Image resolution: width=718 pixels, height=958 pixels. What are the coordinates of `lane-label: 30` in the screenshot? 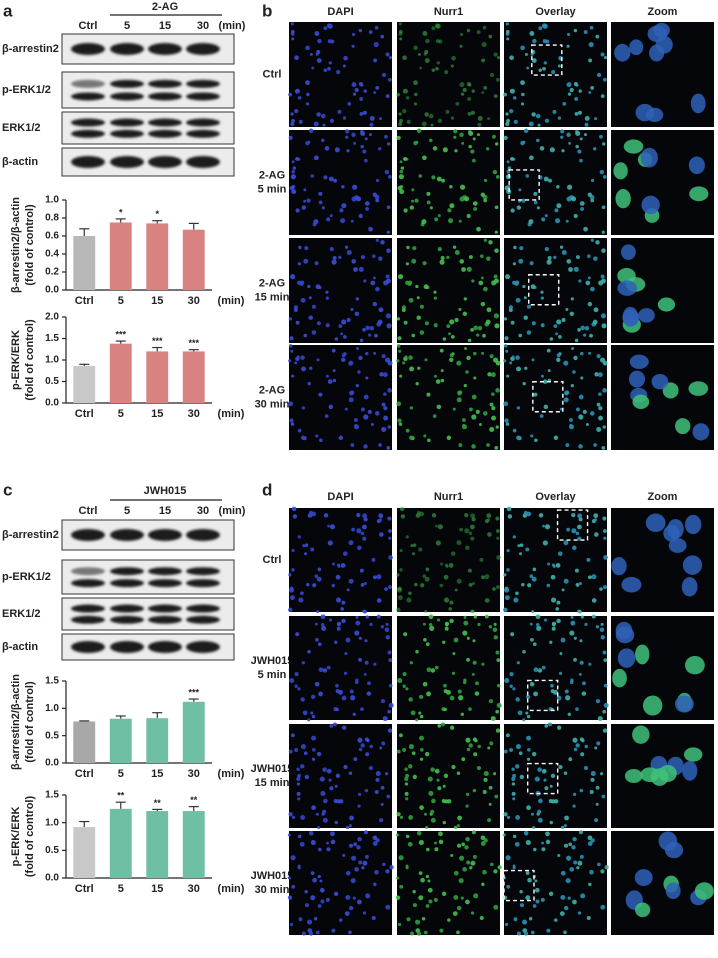 It's located at (203, 511).